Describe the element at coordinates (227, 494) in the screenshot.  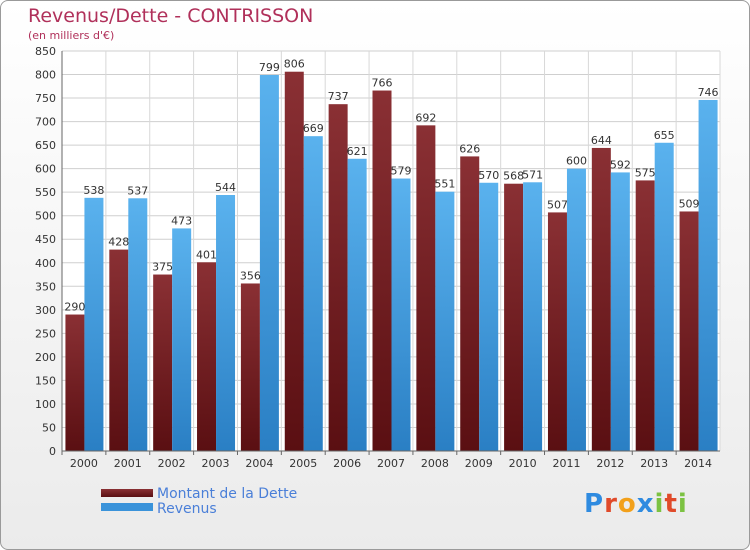
I see `legend-label-dette: Montant de la Dette` at that location.